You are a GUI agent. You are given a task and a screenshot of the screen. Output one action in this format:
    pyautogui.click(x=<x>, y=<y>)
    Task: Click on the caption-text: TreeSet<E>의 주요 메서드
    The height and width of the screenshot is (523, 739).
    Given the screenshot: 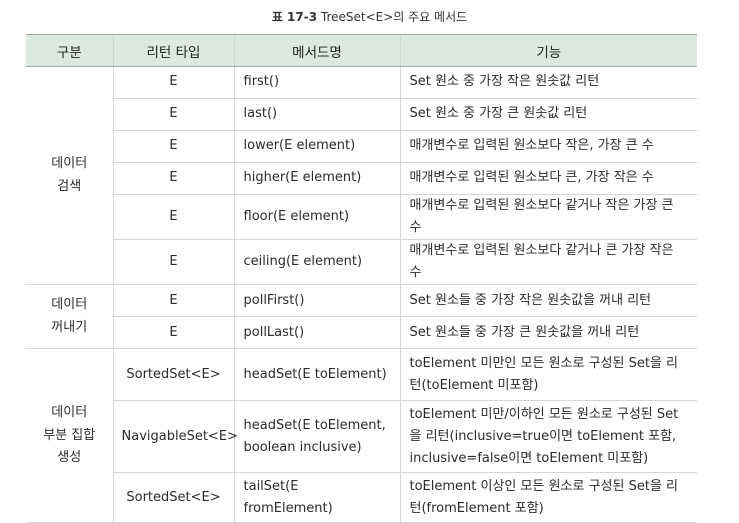 What is the action you would take?
    pyautogui.click(x=394, y=17)
    